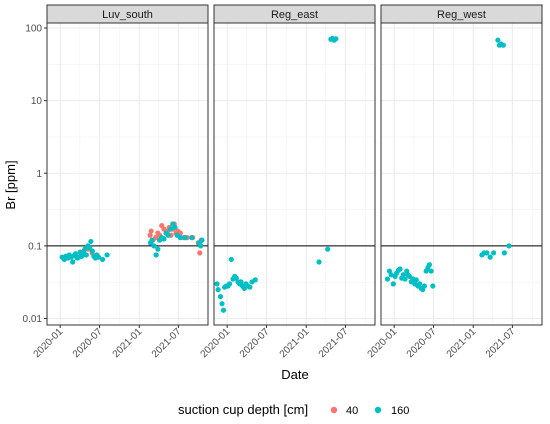 Image resolution: width=550 pixels, height=424 pixels. Describe the element at coordinates (33, 319) in the screenshot. I see `y-tick-label: 0.01` at that location.